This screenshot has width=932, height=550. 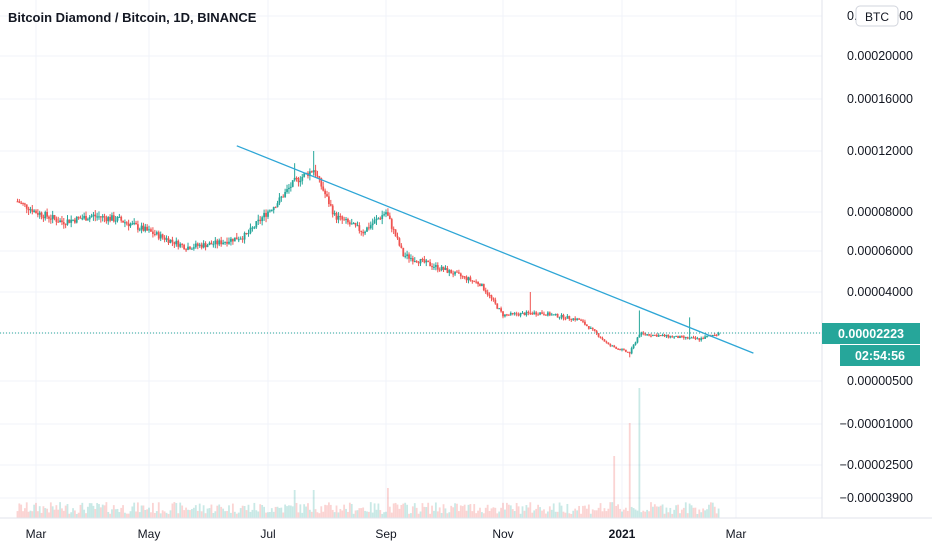 I want to click on currency-badge: BTC, so click(x=877, y=16).